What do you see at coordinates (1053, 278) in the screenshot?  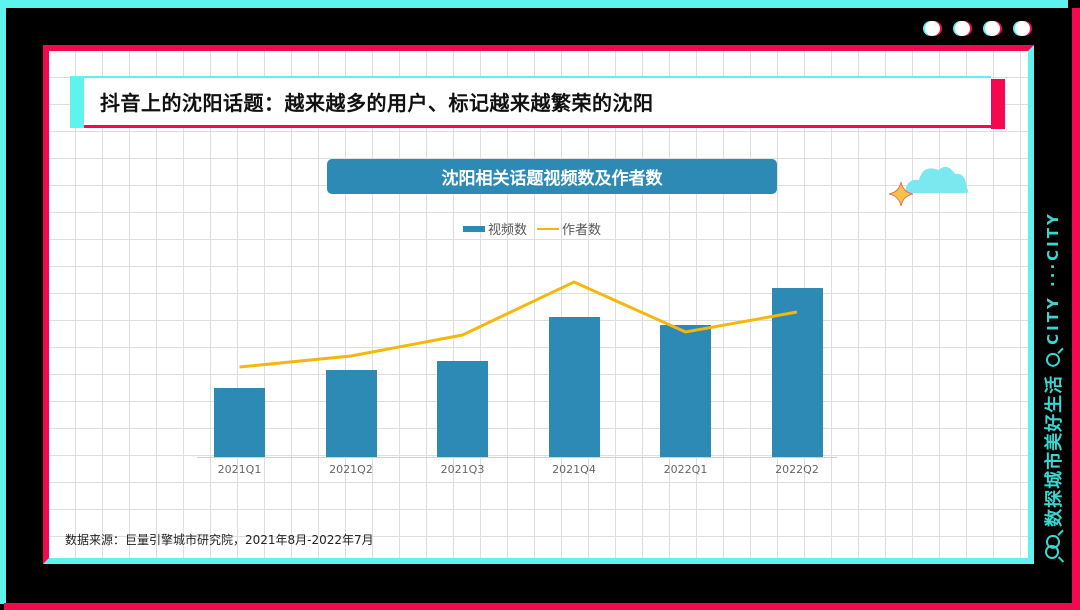 I see `side-city-text: CITY ···CITY` at bounding box center [1053, 278].